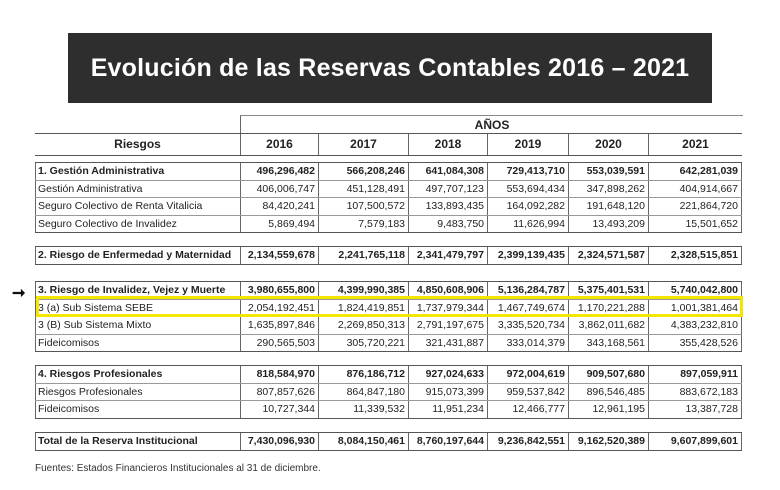  What do you see at coordinates (608, 325) in the screenshot?
I see `value-cell: 3,862,011,682` at bounding box center [608, 325].